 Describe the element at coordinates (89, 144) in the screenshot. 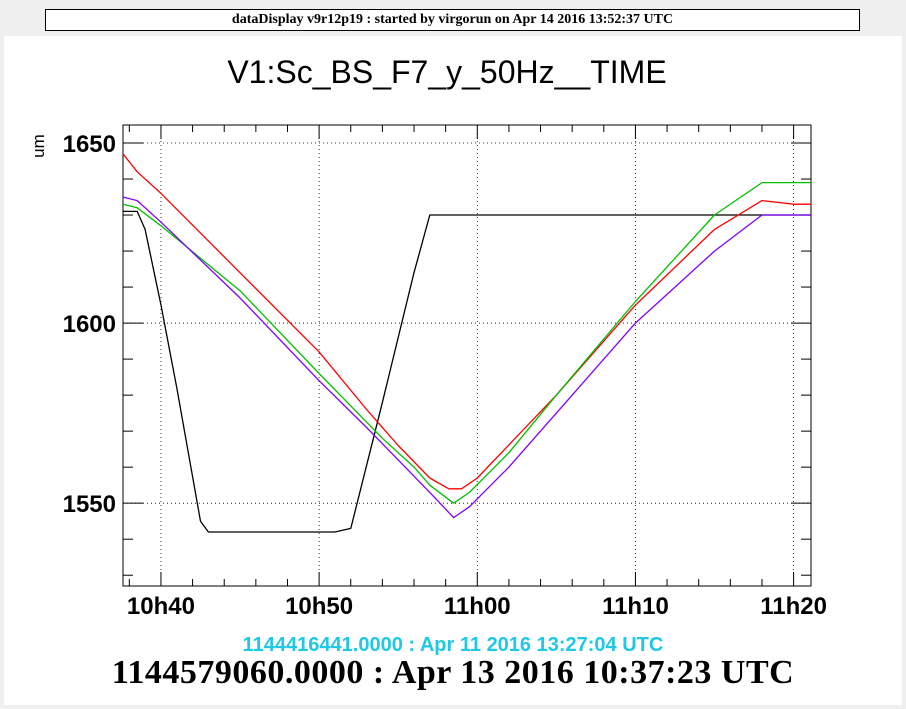

I see `y-tick-label: 1650` at that location.